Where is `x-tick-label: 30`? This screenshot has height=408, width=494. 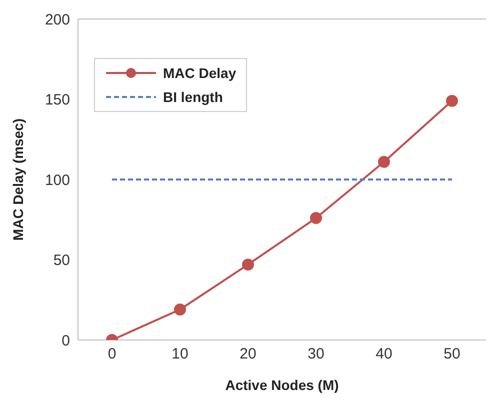 x-tick-label: 30 is located at coordinates (316, 354).